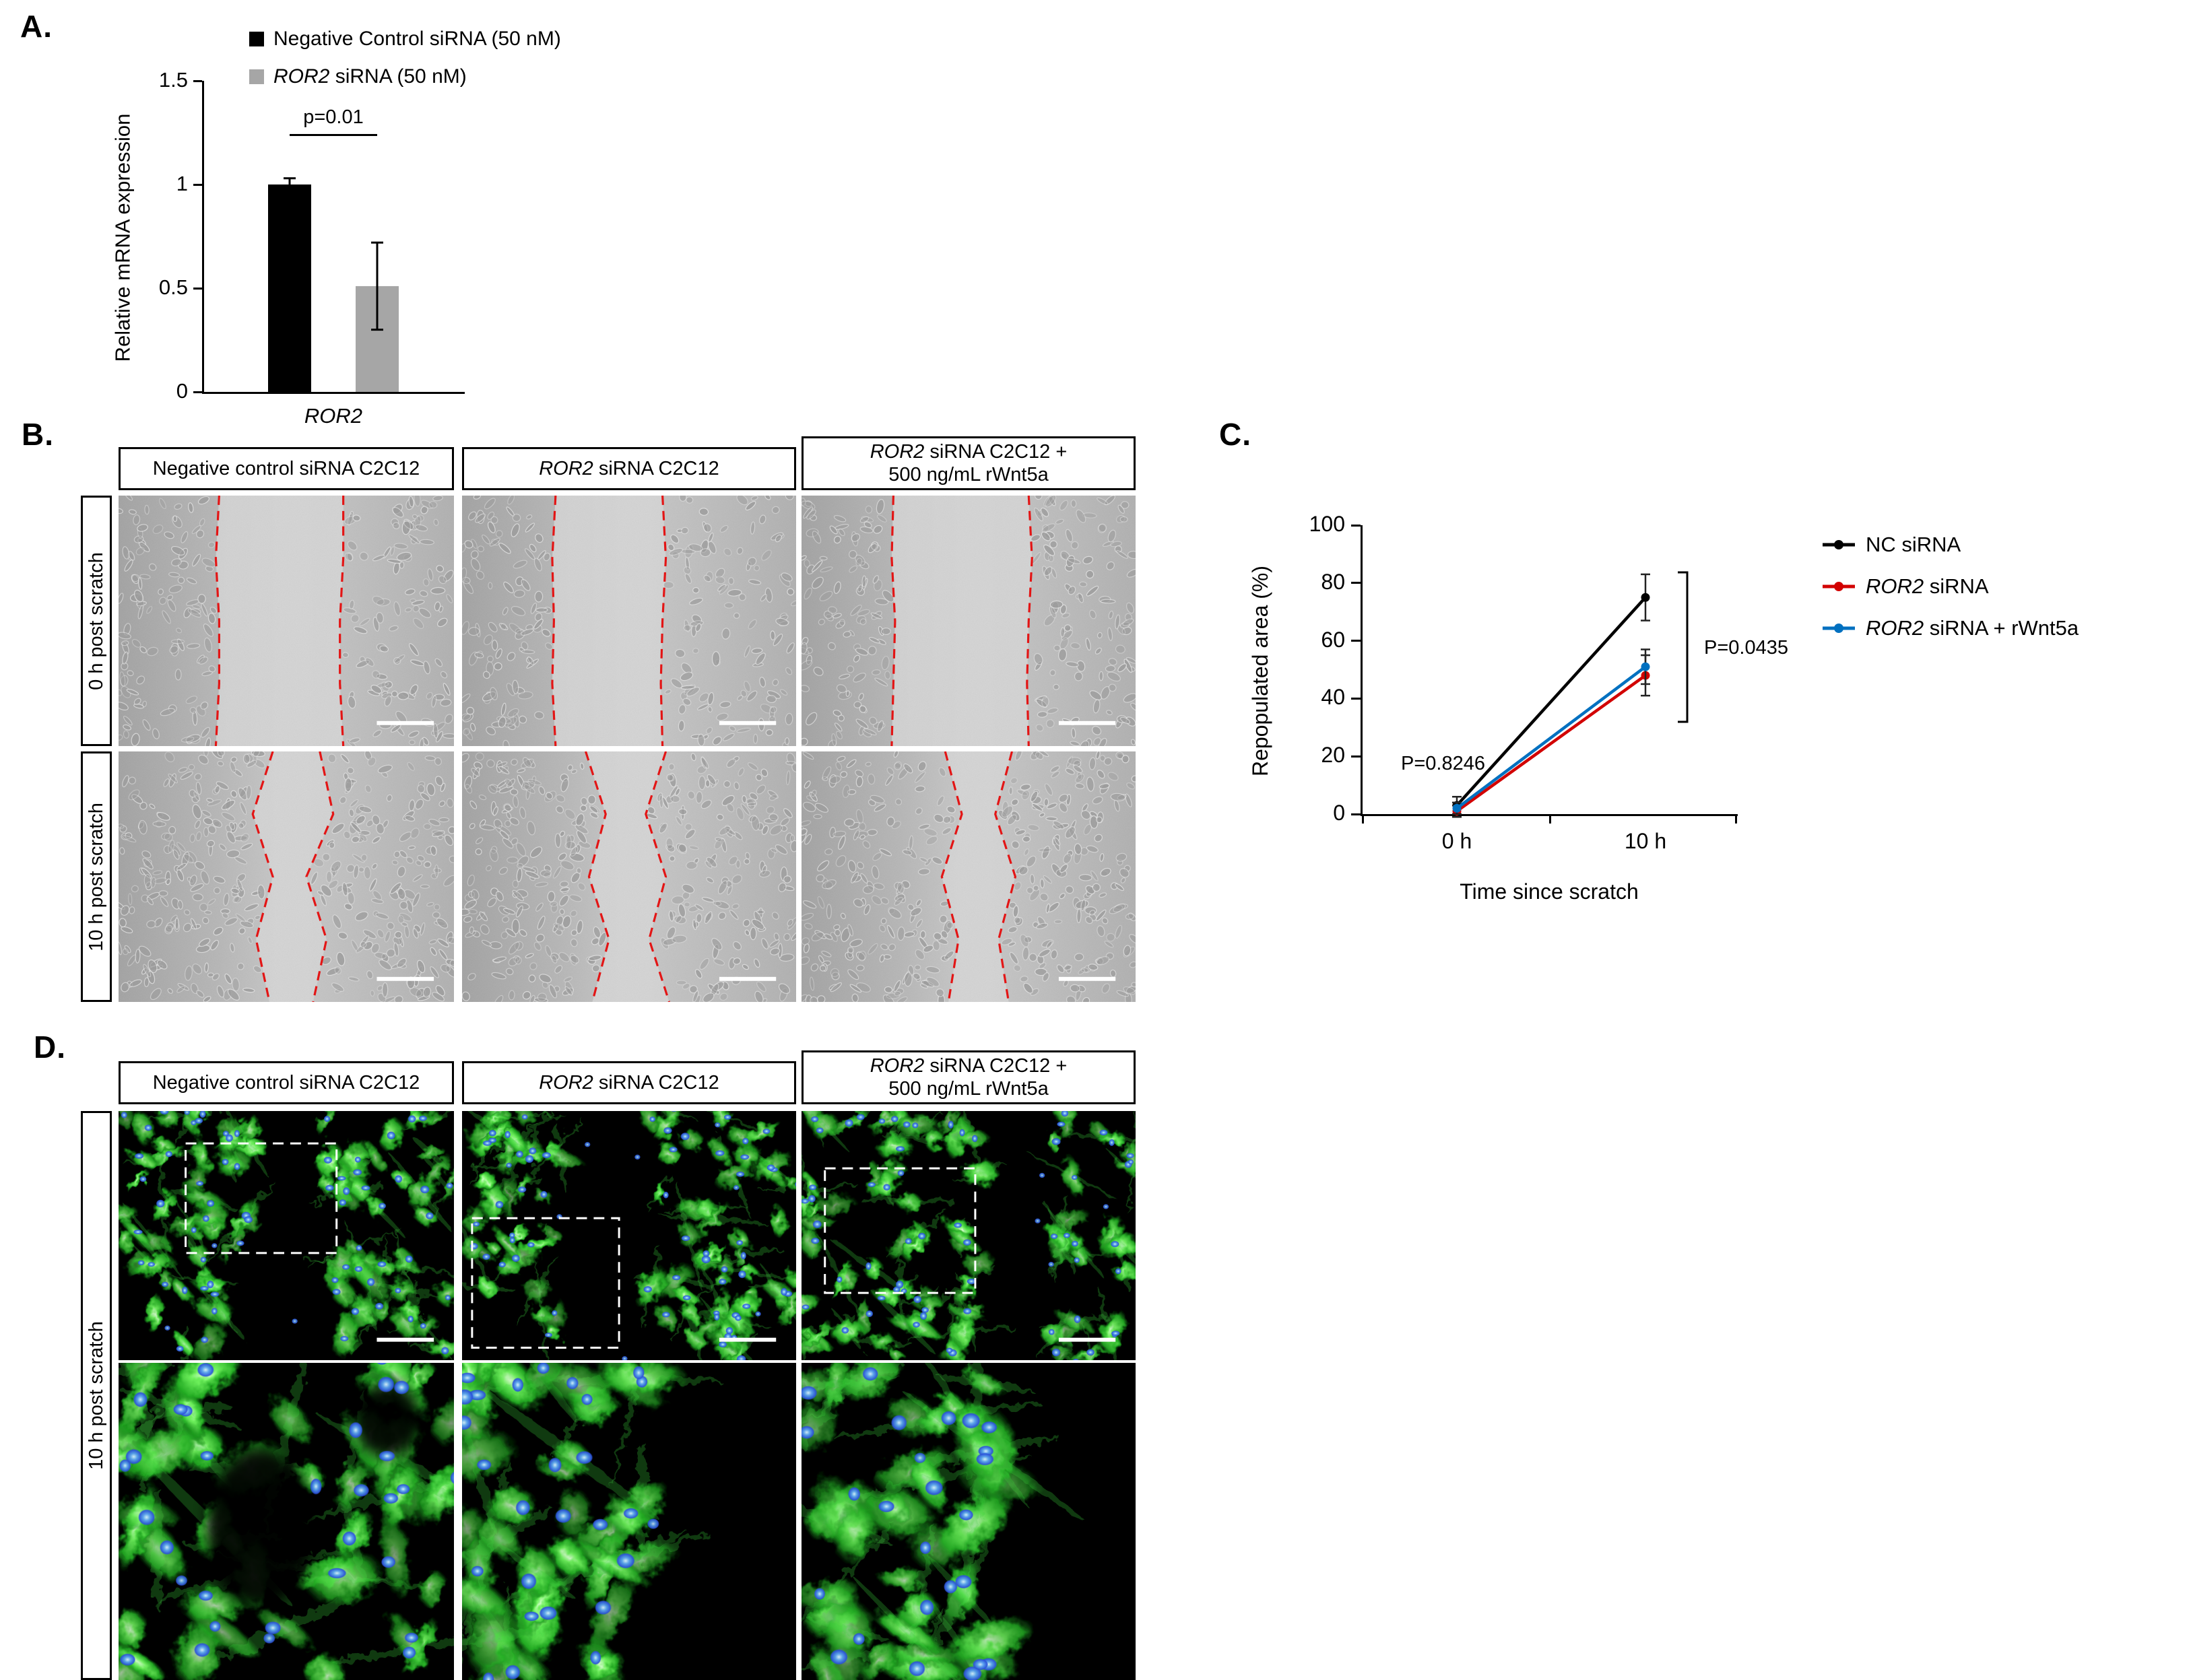 This screenshot has height=1680, width=2189. I want to click on fluorescence-d-zoom-ror2-wnt5a, so click(969, 1522).